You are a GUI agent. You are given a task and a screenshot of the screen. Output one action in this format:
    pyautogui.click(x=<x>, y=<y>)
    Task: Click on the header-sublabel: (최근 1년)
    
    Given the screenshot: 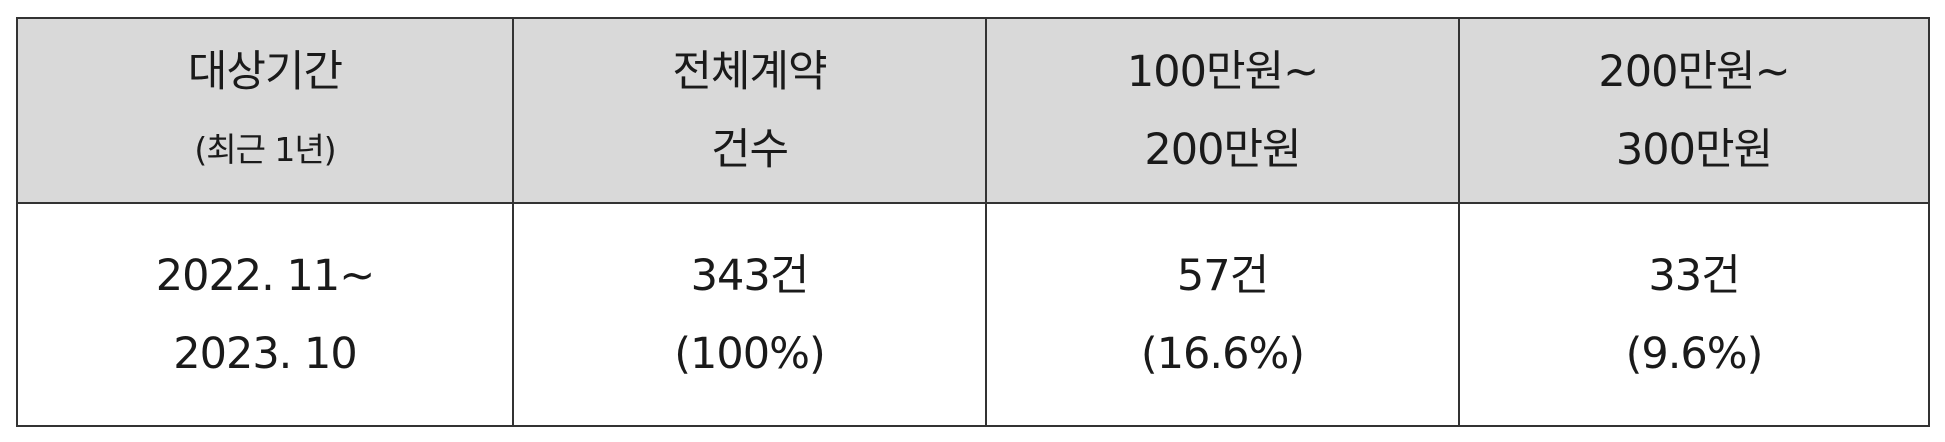 What is the action you would take?
    pyautogui.click(x=265, y=149)
    